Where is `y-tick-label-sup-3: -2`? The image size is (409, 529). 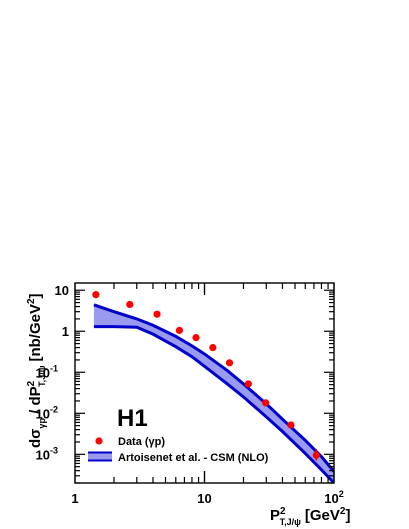
y-tick-label-sup-3: -2 is located at coordinates (54, 409).